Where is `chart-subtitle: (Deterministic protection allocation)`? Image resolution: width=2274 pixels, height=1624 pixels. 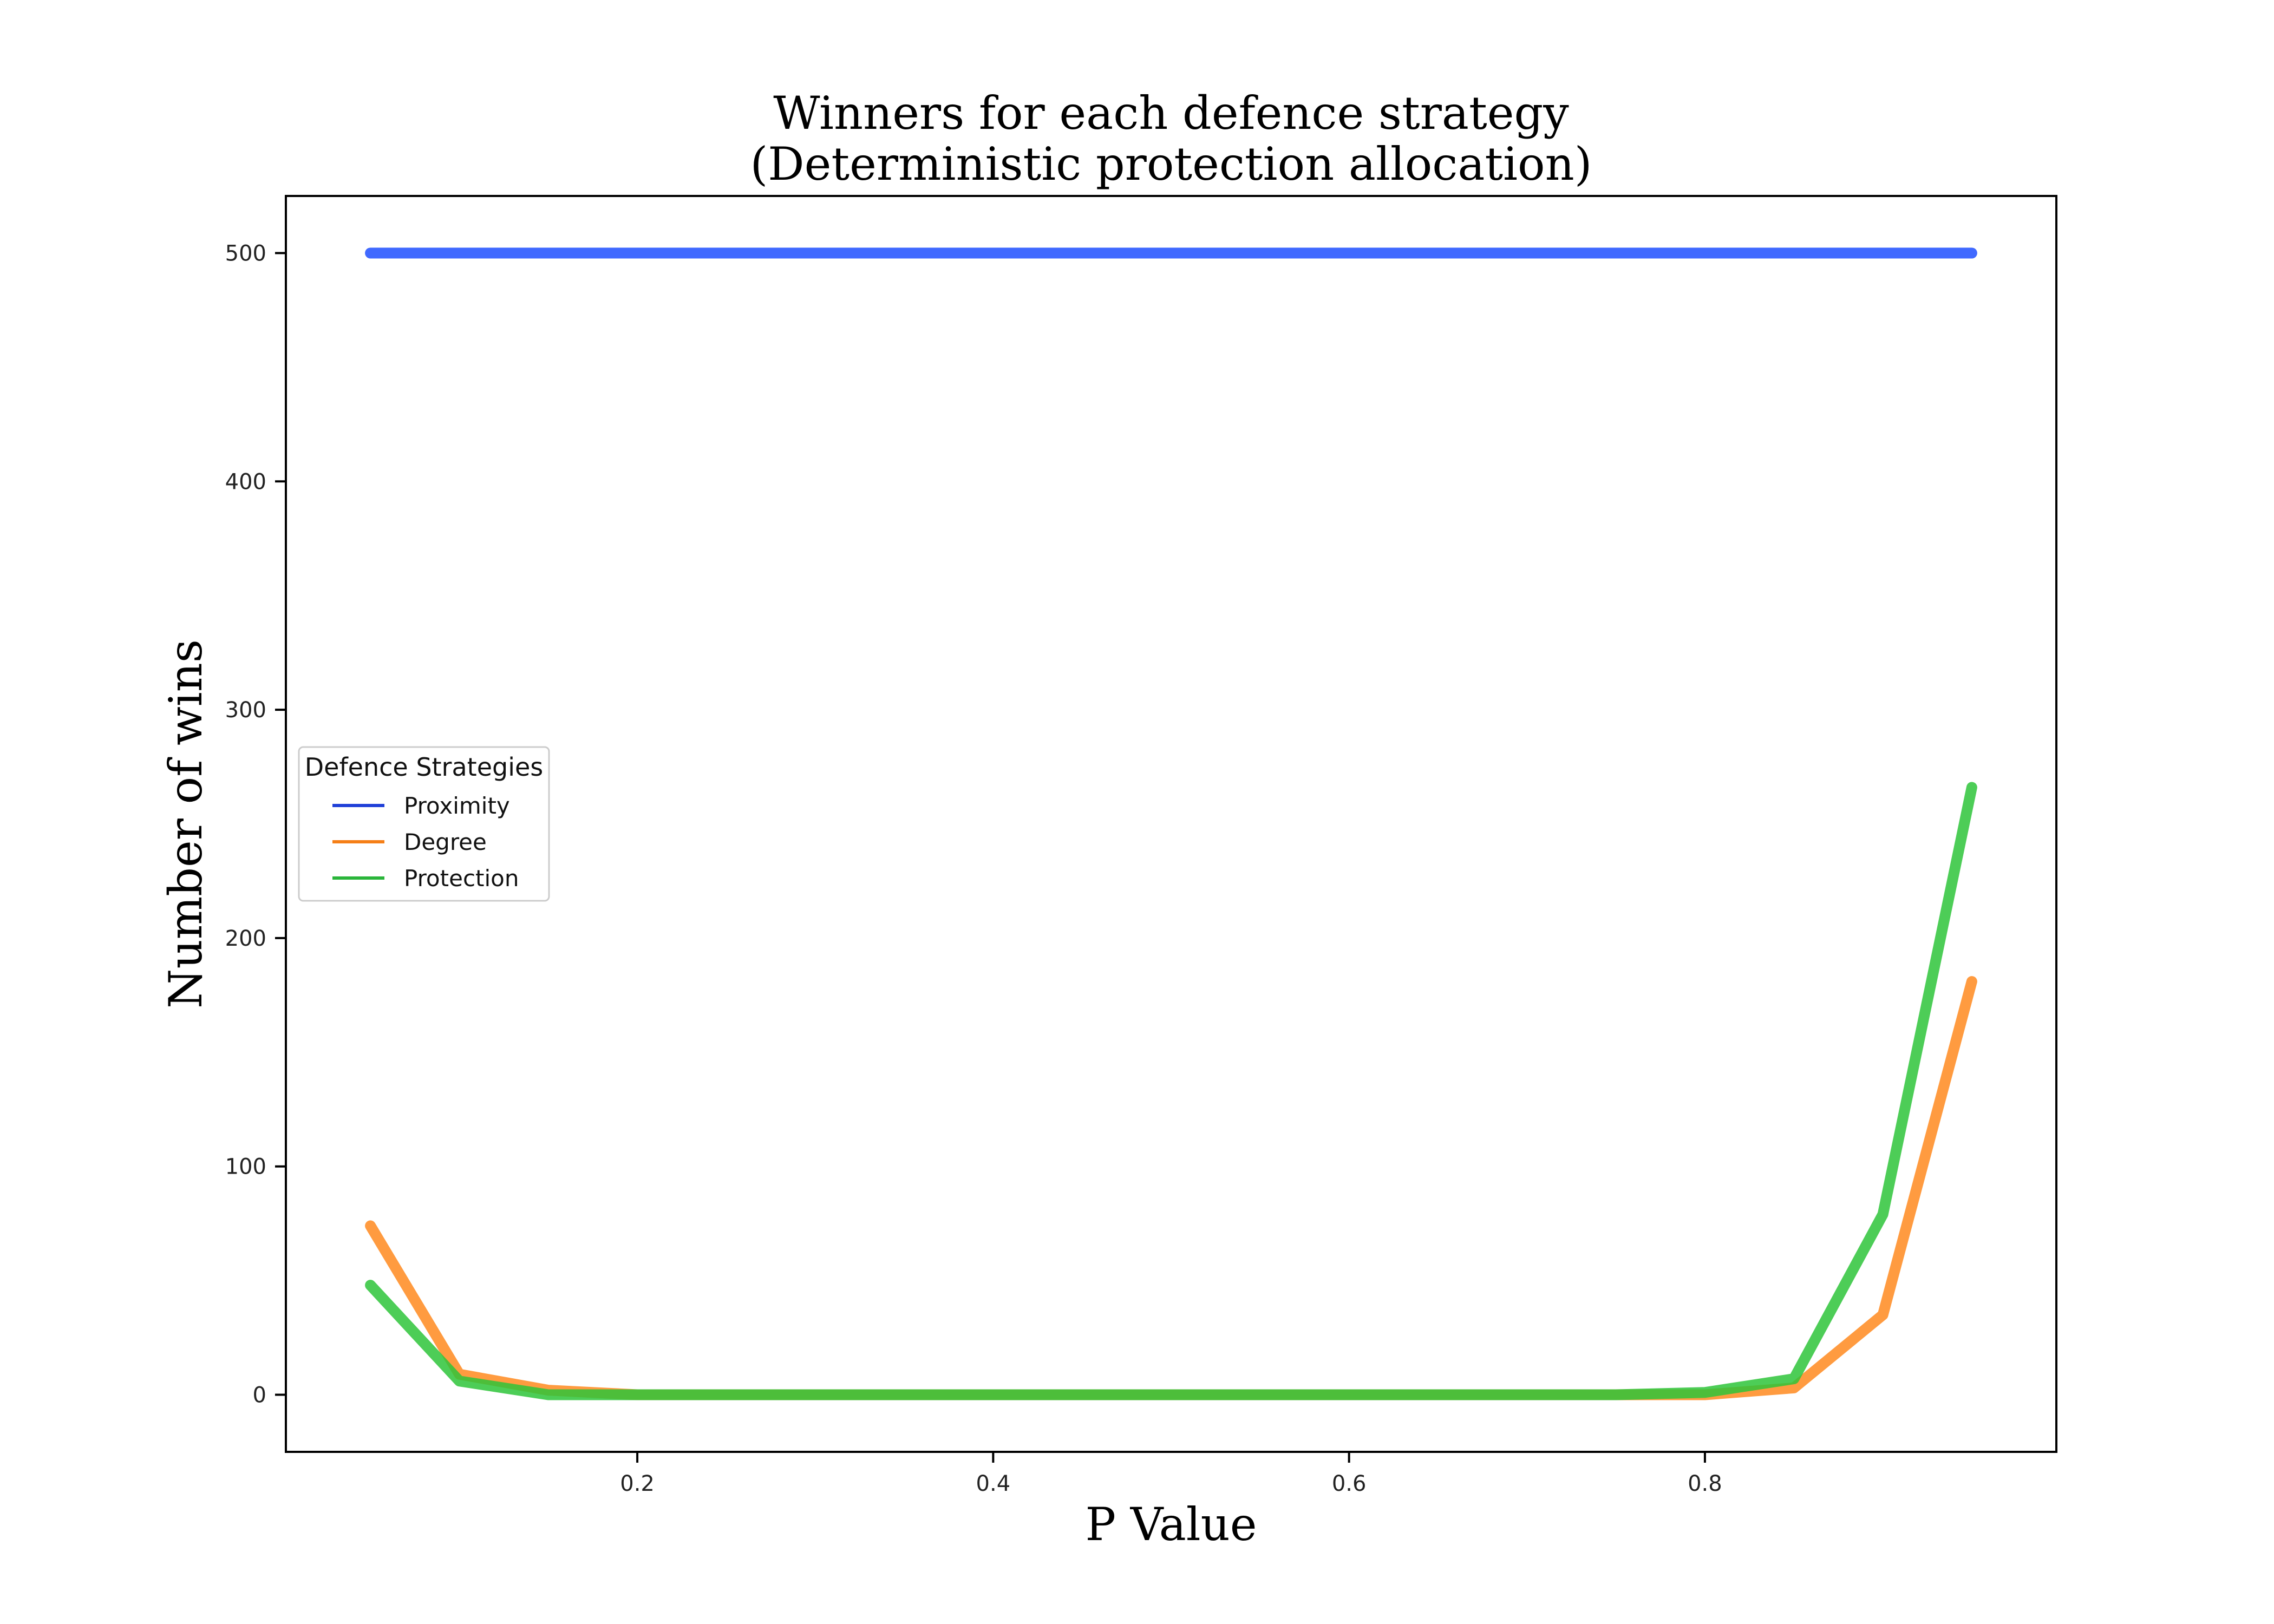 chart-subtitle: (Deterministic protection allocation) is located at coordinates (1171, 164).